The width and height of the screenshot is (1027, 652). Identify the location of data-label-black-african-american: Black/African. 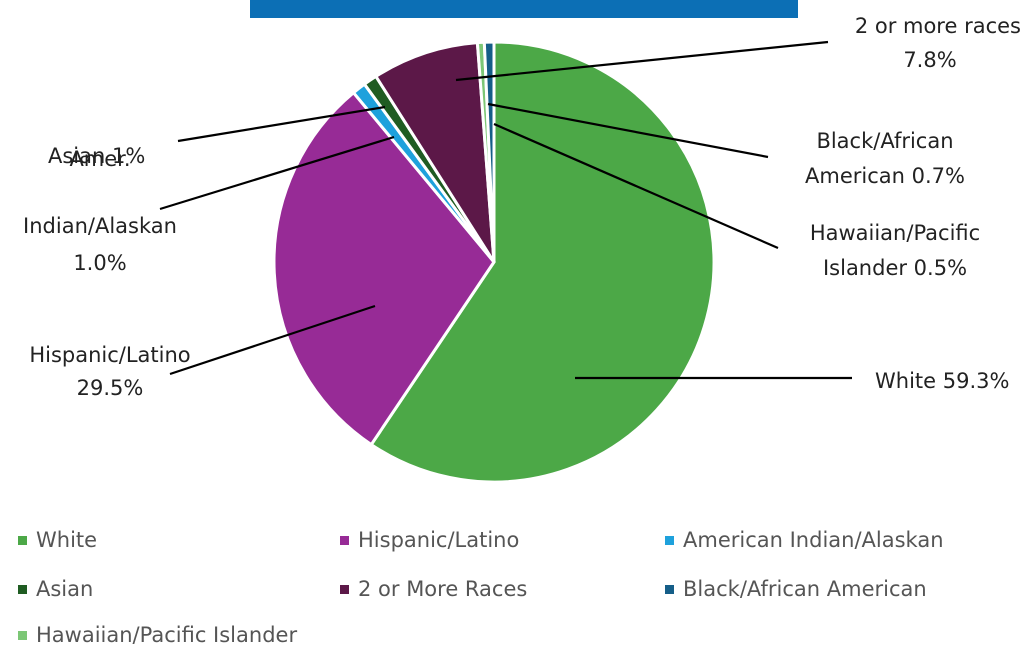
(884, 141).